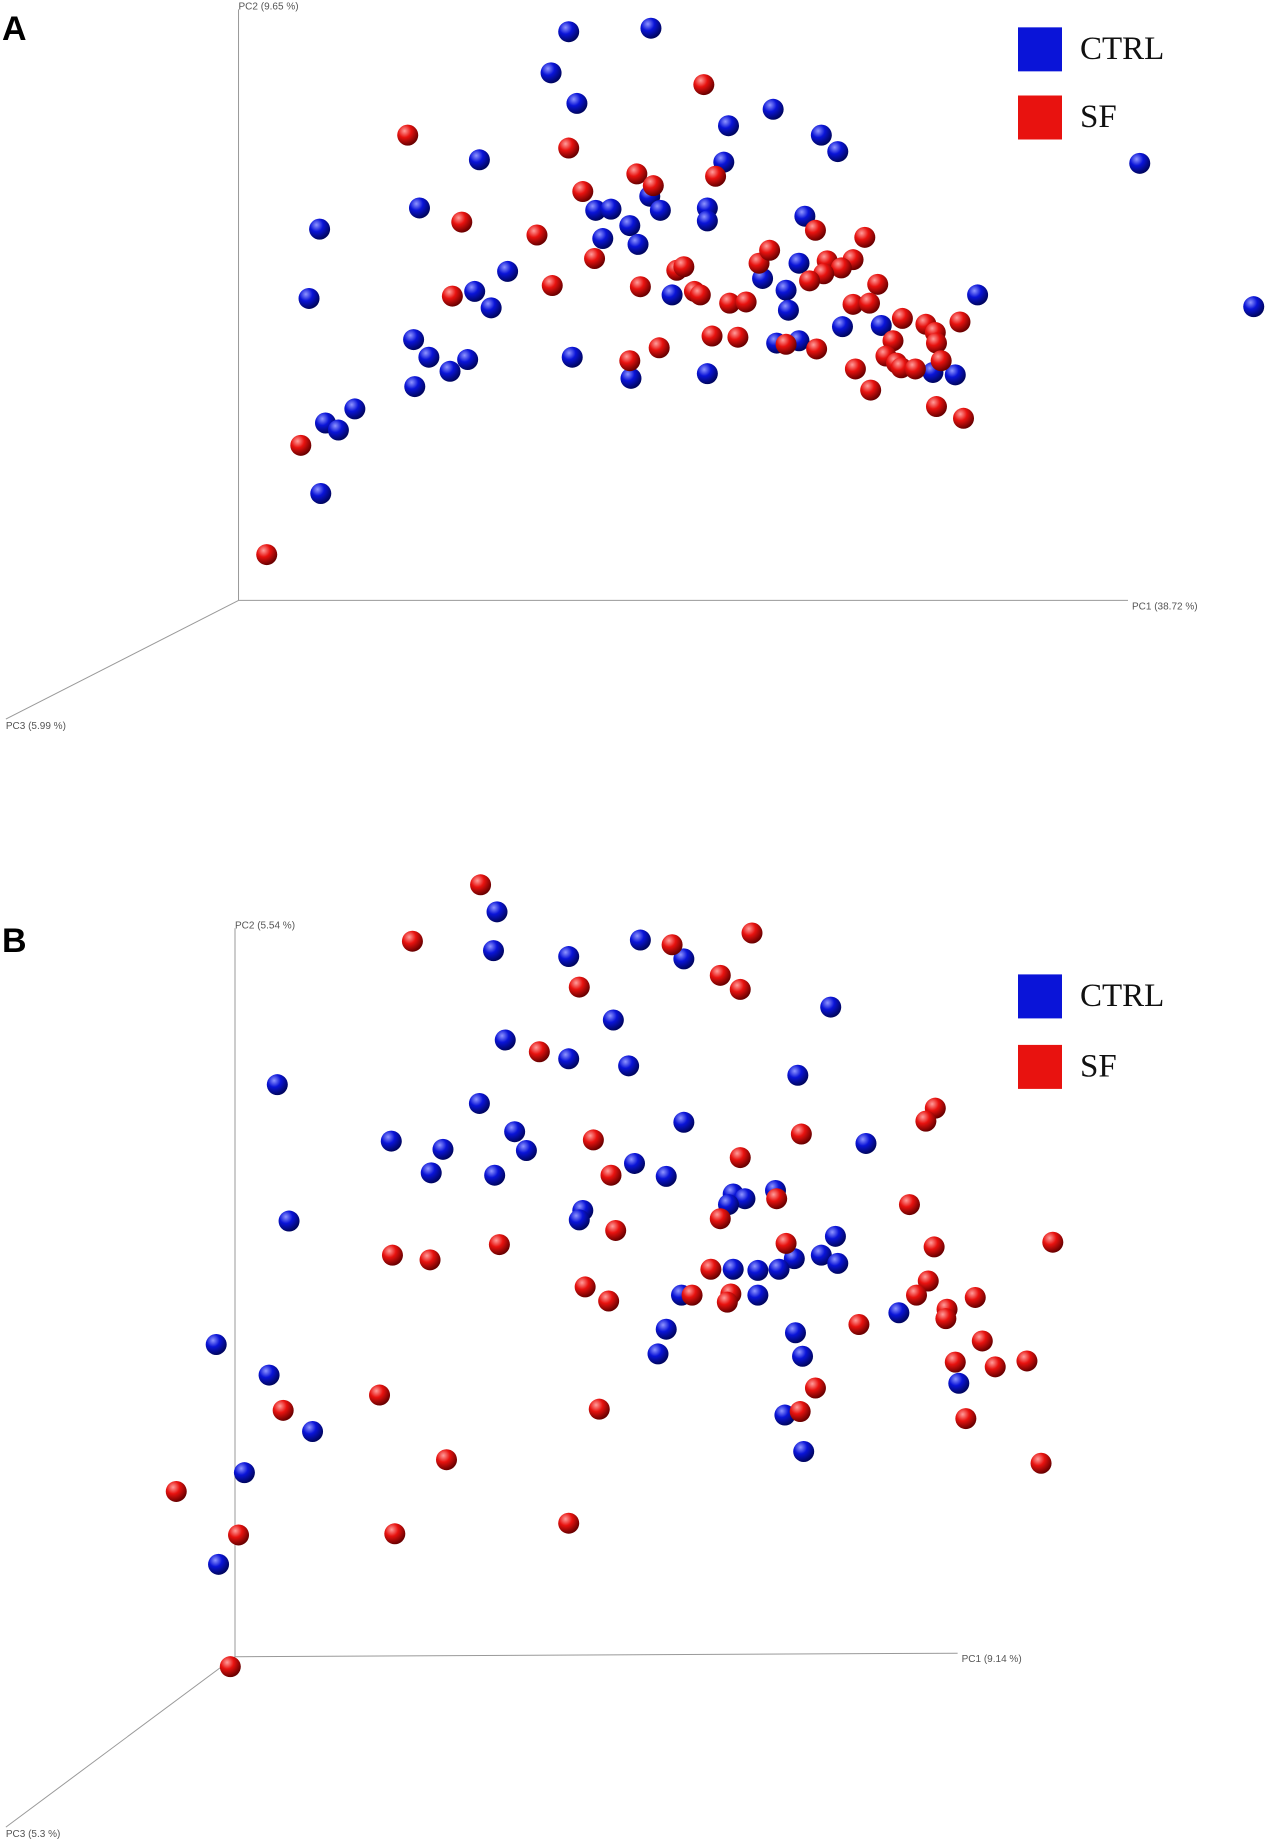  Describe the element at coordinates (265, 925) in the screenshot. I see `y-axis-label: PC2 (5.54 %)` at that location.